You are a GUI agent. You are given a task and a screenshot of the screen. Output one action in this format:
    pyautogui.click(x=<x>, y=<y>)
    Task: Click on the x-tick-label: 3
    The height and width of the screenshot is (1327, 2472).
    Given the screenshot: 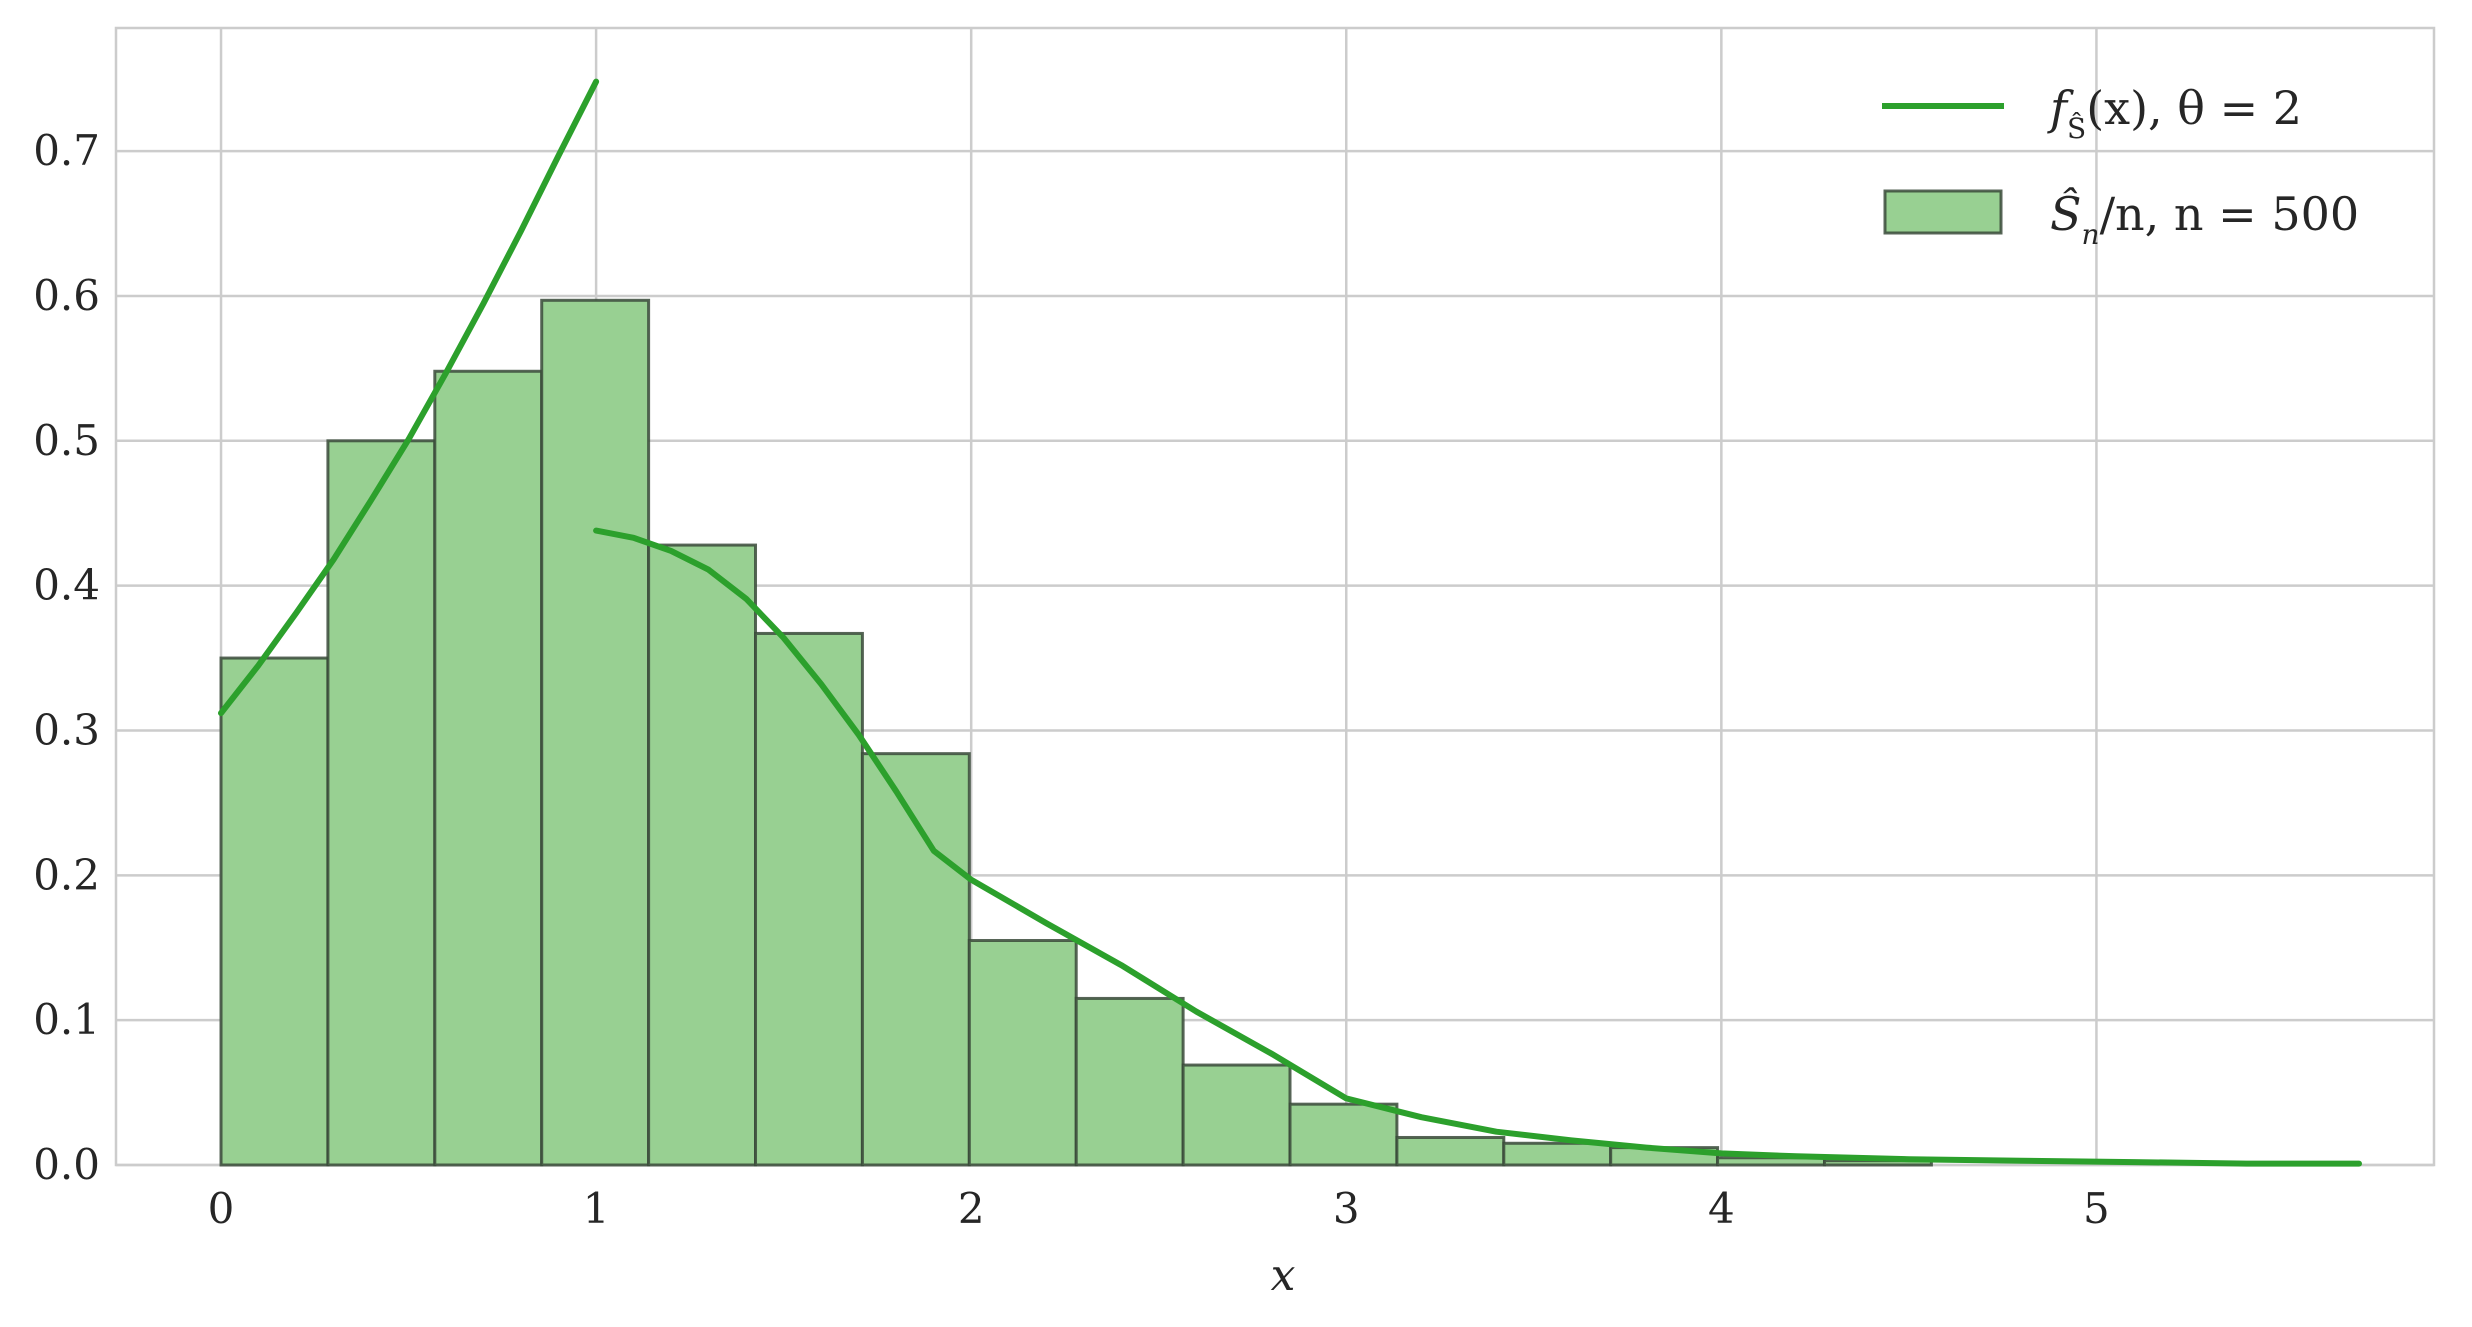 What is the action you would take?
    pyautogui.click(x=1346, y=1208)
    